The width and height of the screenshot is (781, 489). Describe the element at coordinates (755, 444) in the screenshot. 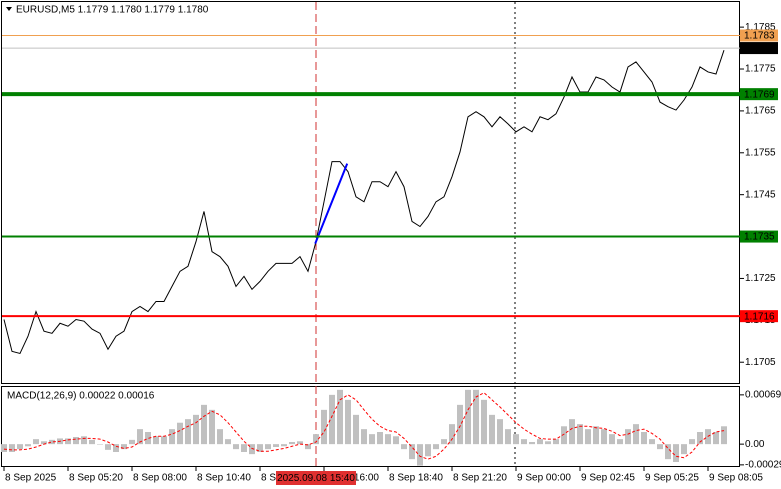

I see `y-tick-label: 0.00` at that location.